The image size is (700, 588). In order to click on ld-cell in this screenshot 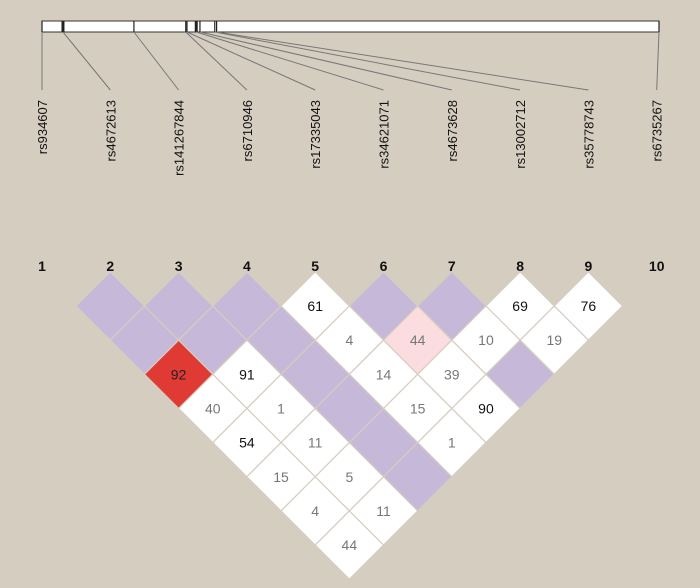, I will do `click(349, 545)`.